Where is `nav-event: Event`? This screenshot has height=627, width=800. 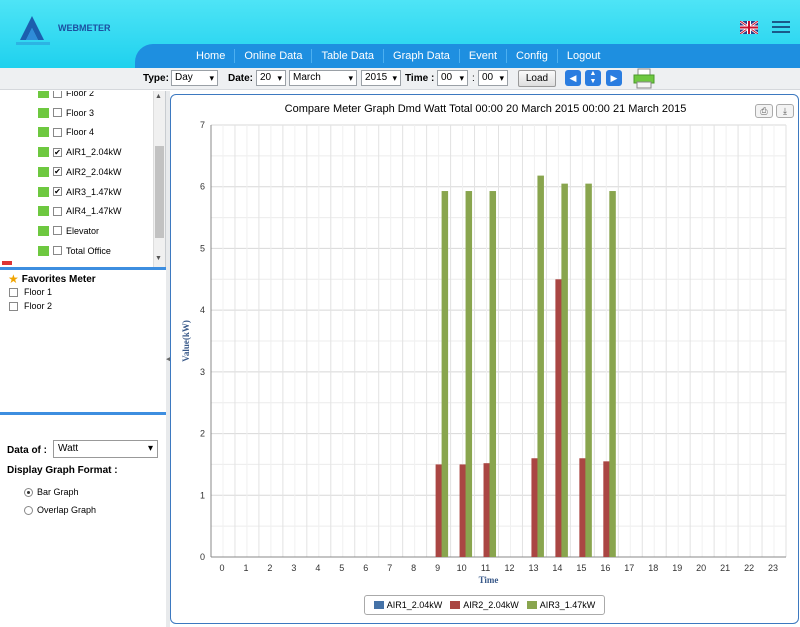
nav-event: Event is located at coordinates (483, 56).